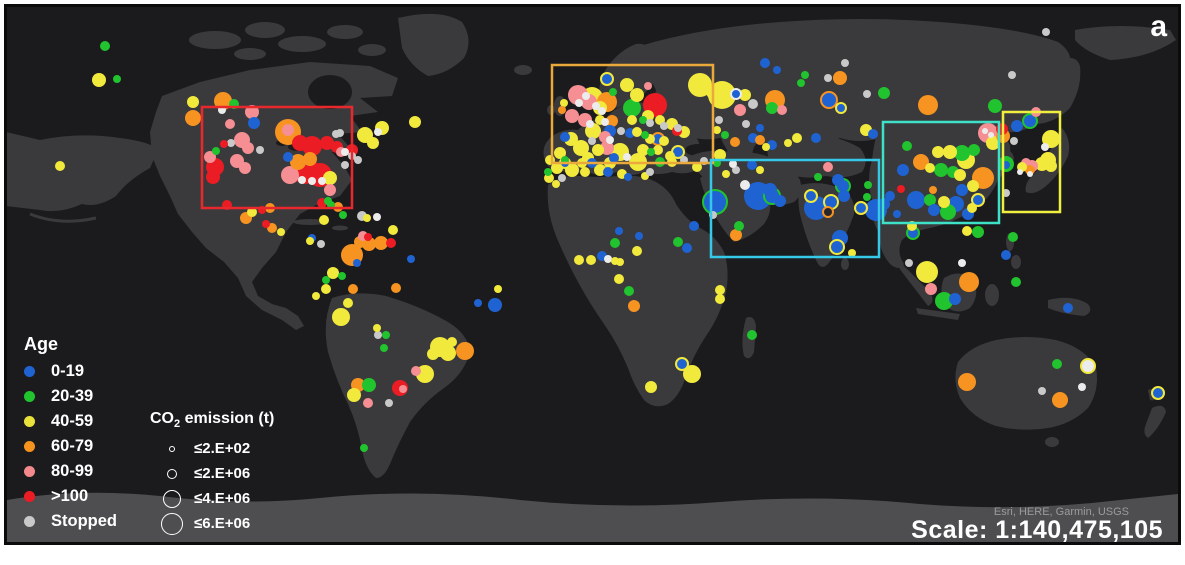  I want to click on emission-legend-label: ≤2.E+06, so click(222, 474).